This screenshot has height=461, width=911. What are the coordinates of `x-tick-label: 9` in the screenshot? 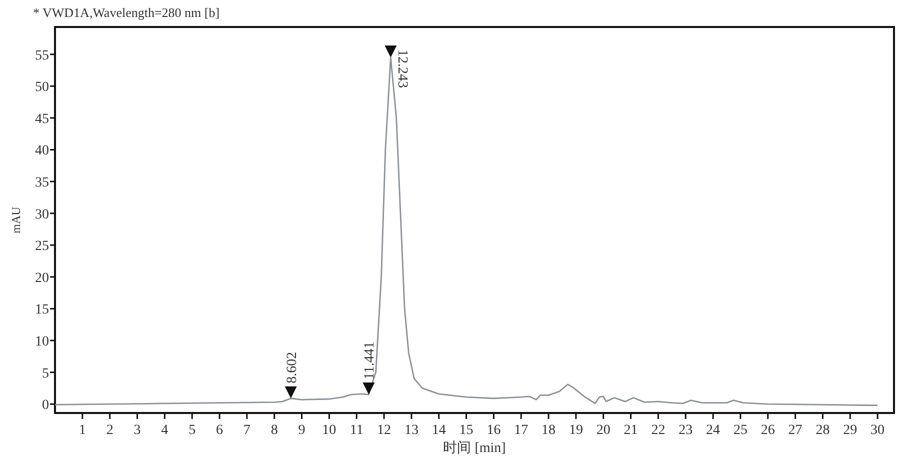 It's located at (302, 430).